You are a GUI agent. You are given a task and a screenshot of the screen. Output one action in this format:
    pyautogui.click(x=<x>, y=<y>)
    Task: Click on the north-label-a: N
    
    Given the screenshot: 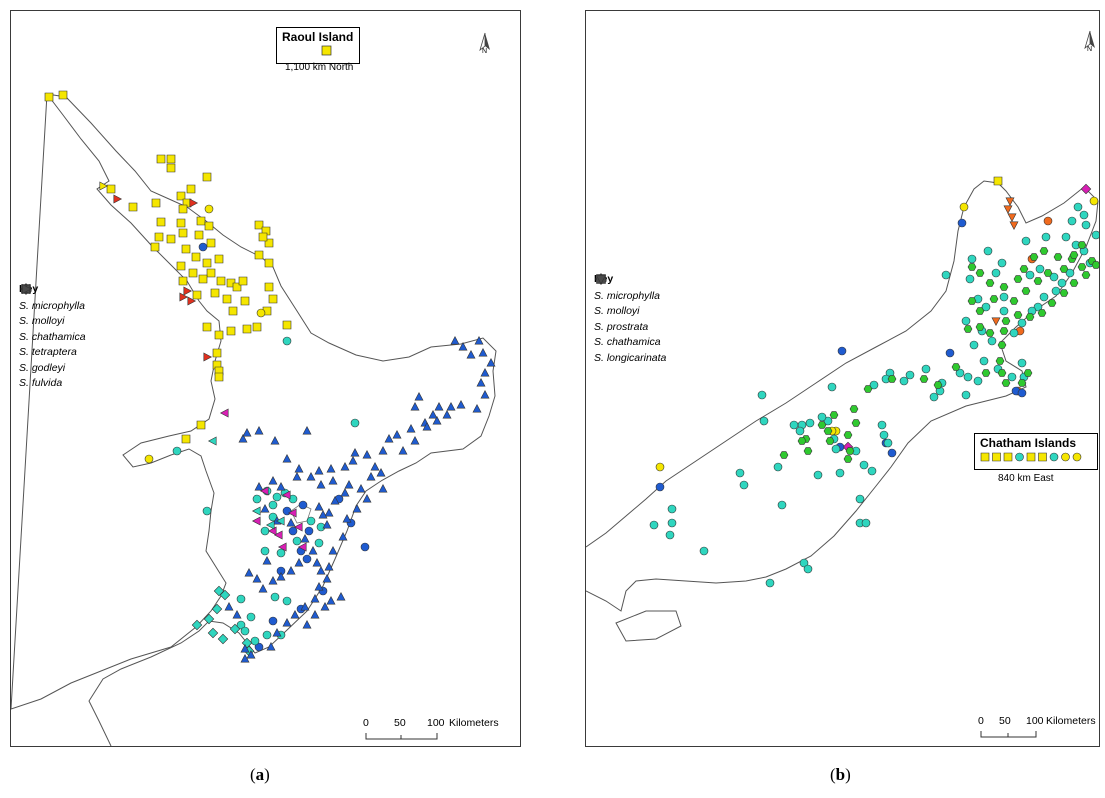 What is the action you would take?
    pyautogui.click(x=485, y=51)
    